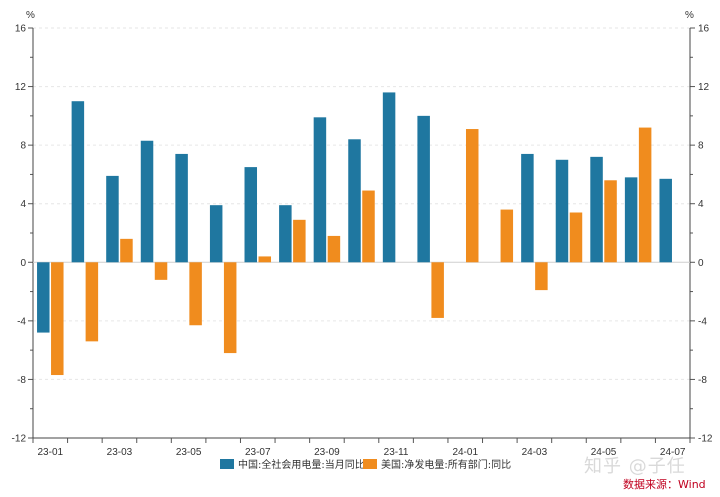 Image resolution: width=720 pixels, height=497 pixels. I want to click on y-tick-label-left: 0, so click(23, 263).